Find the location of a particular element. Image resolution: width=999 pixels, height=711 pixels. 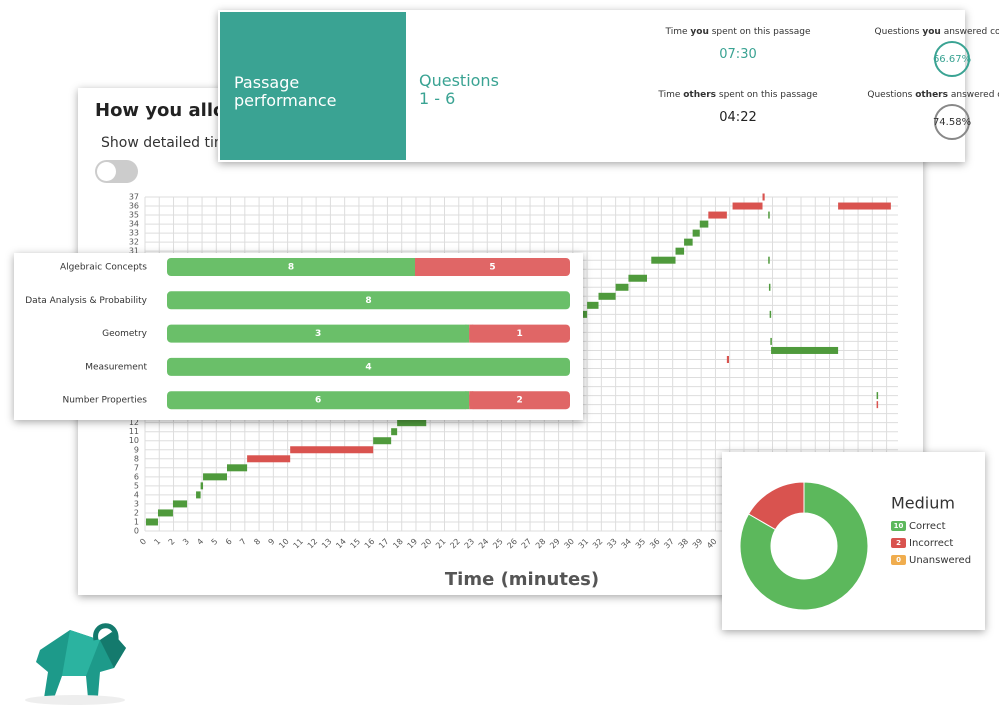

y-tick-label: 0 is located at coordinates (136, 531).